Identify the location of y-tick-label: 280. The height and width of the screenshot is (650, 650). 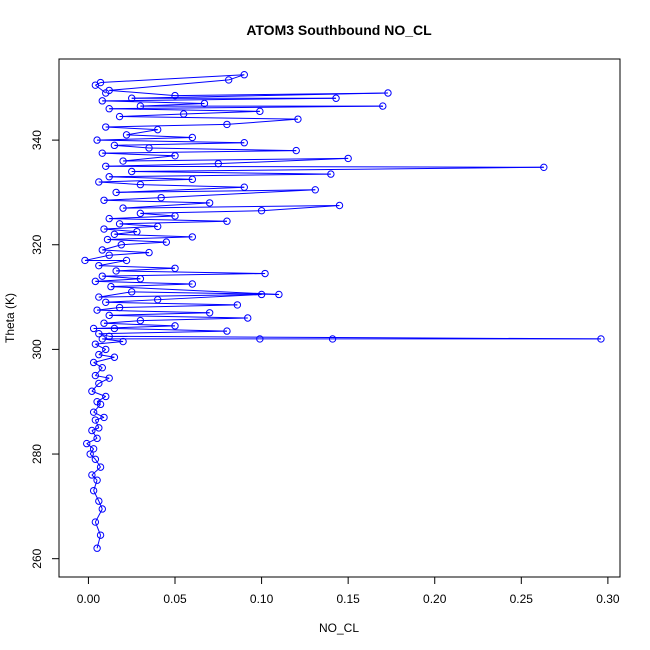
(37, 454).